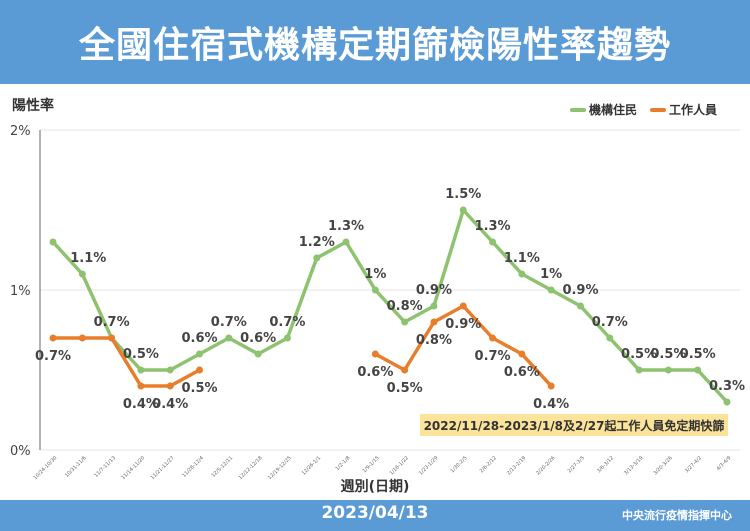 The width and height of the screenshot is (750, 531). What do you see at coordinates (488, 464) in the screenshot?
I see `x-tick-label: 2/6-2/12` at bounding box center [488, 464].